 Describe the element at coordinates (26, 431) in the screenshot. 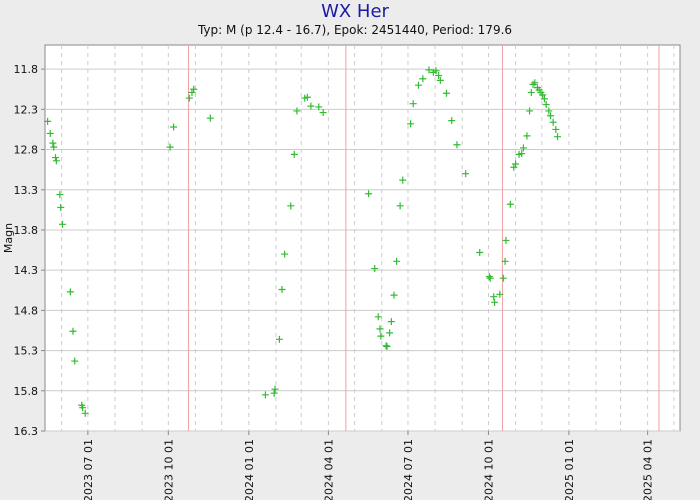

I see `y-tick-label: 16.3` at that location.